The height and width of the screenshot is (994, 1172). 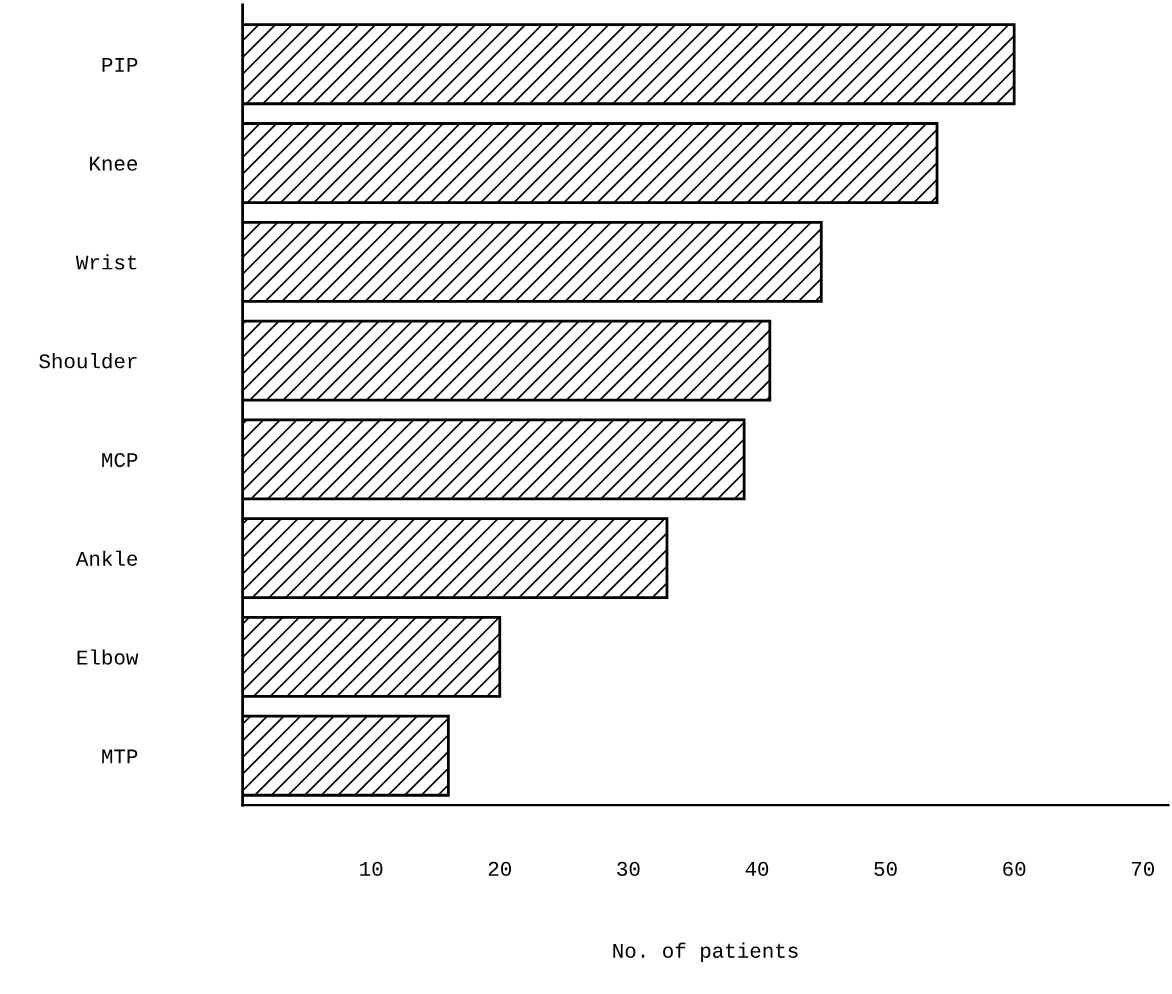 What do you see at coordinates (371, 868) in the screenshot?
I see `x-tick-label: 10` at bounding box center [371, 868].